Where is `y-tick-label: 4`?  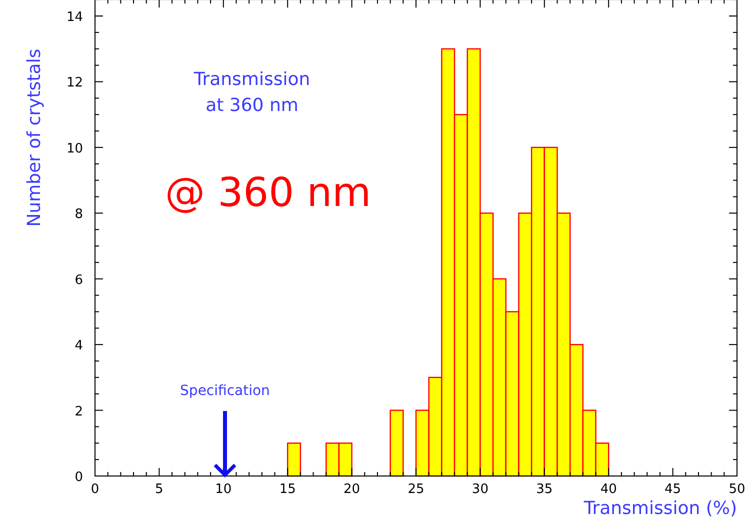 y-tick-label: 4 is located at coordinates (78, 346).